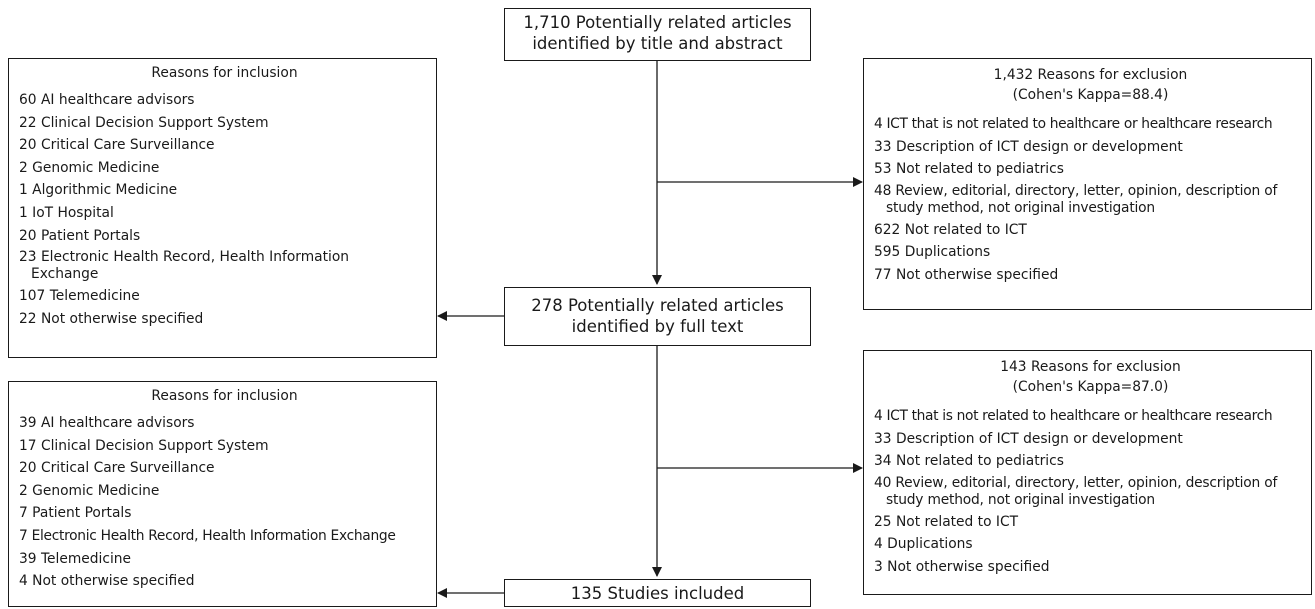 The height and width of the screenshot is (609, 1315). What do you see at coordinates (657, 305) in the screenshot?
I see `step2-line1: 278 Potentially related articles` at bounding box center [657, 305].